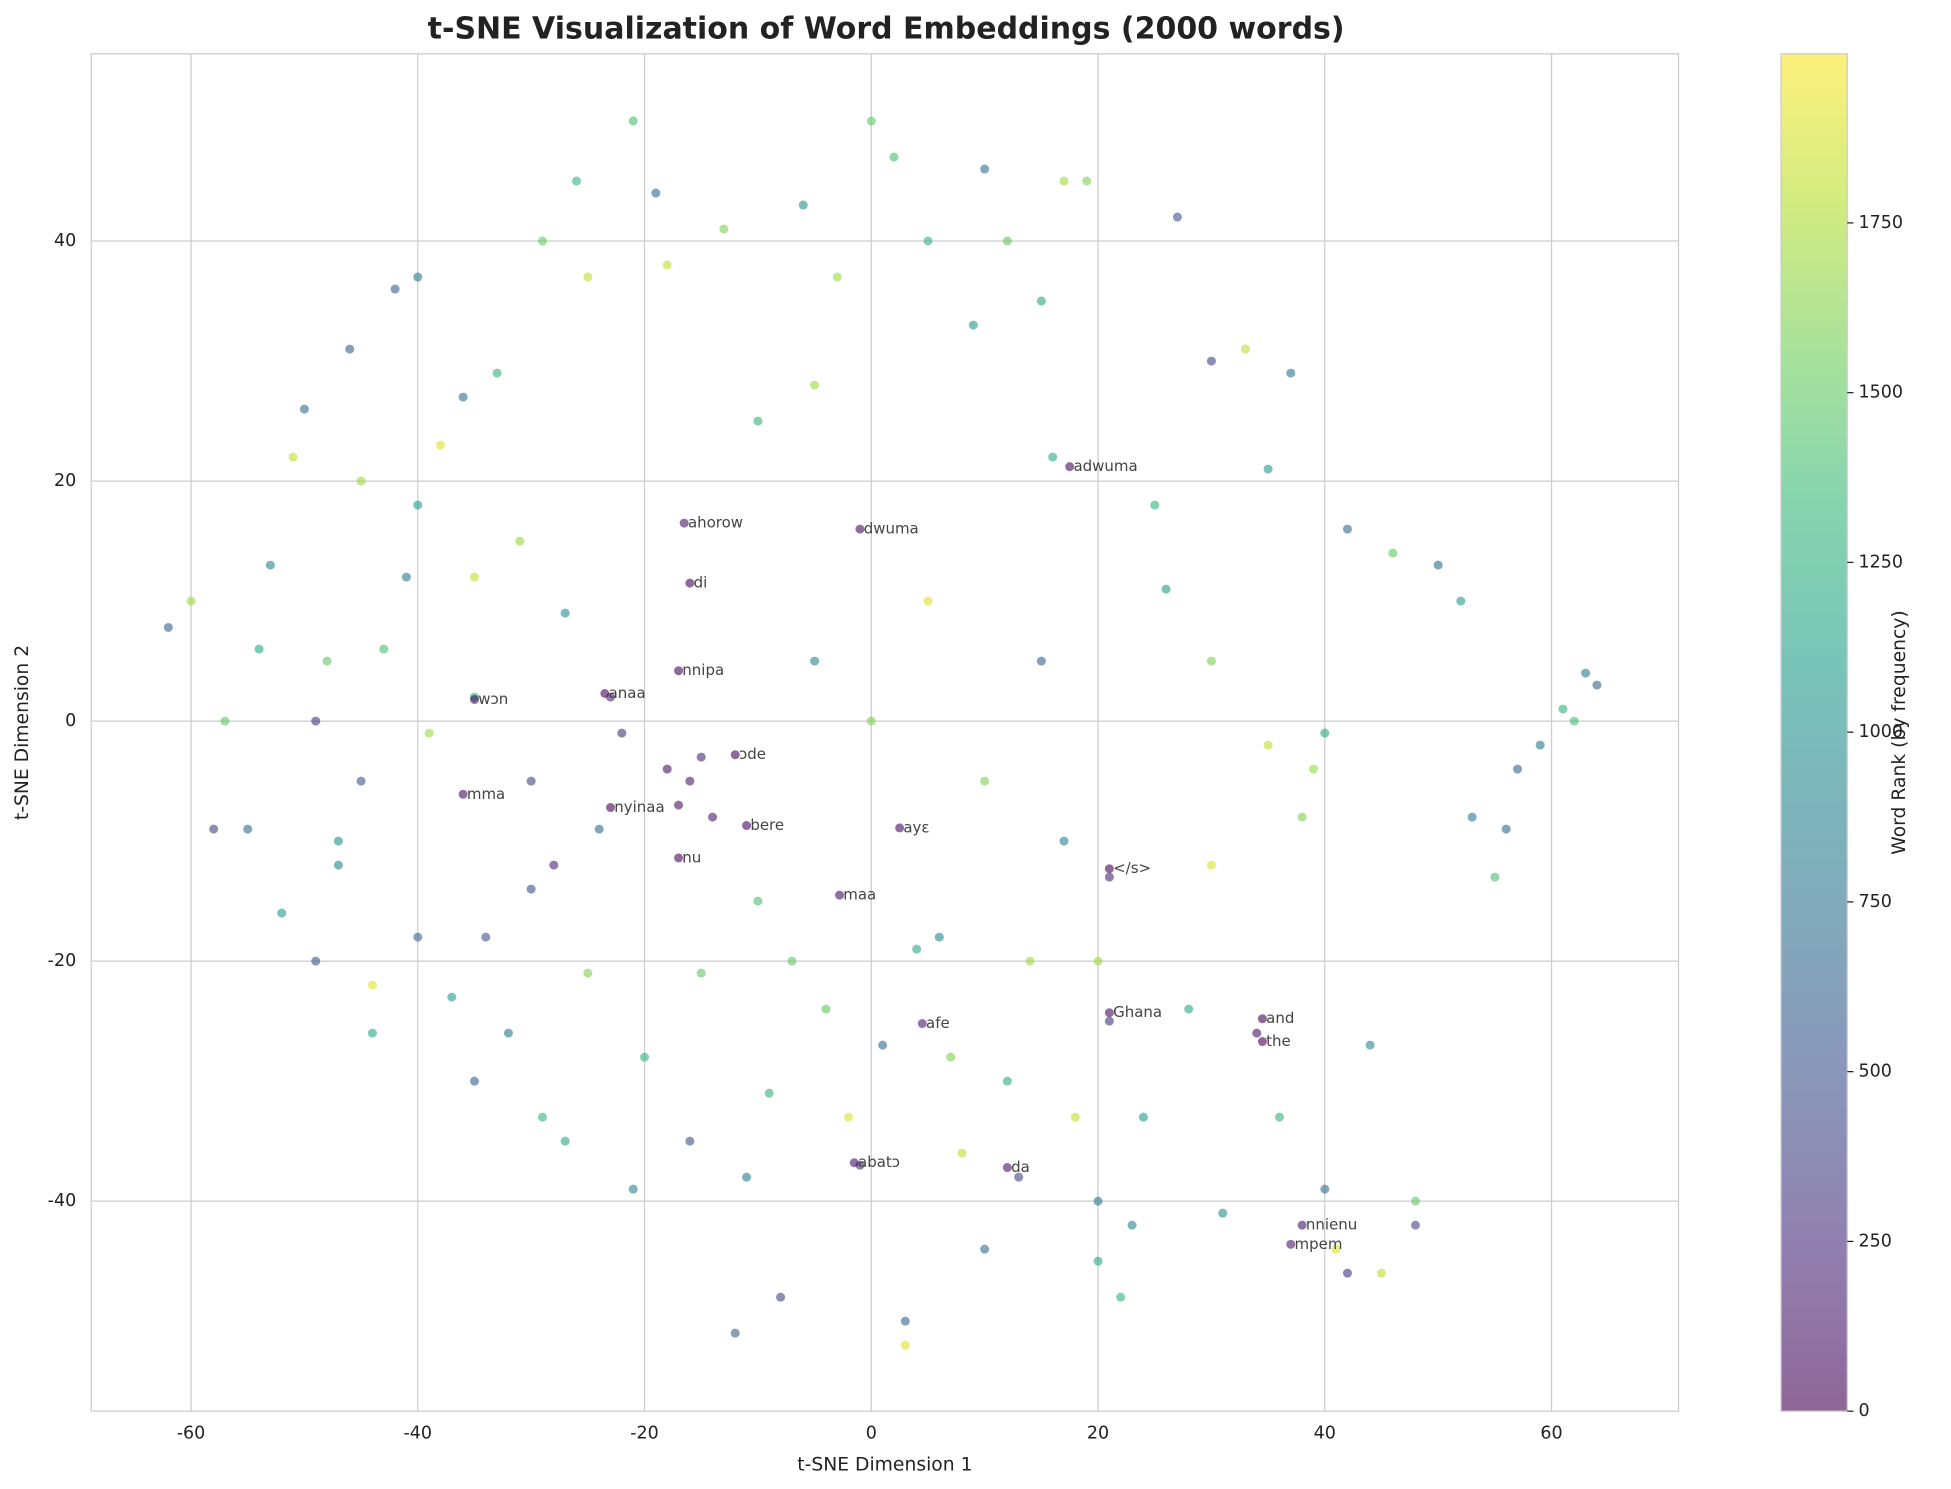 This screenshot has height=1489, width=1951. What do you see at coordinates (1132, 868) in the screenshot?
I see `word-label: </s>` at bounding box center [1132, 868].